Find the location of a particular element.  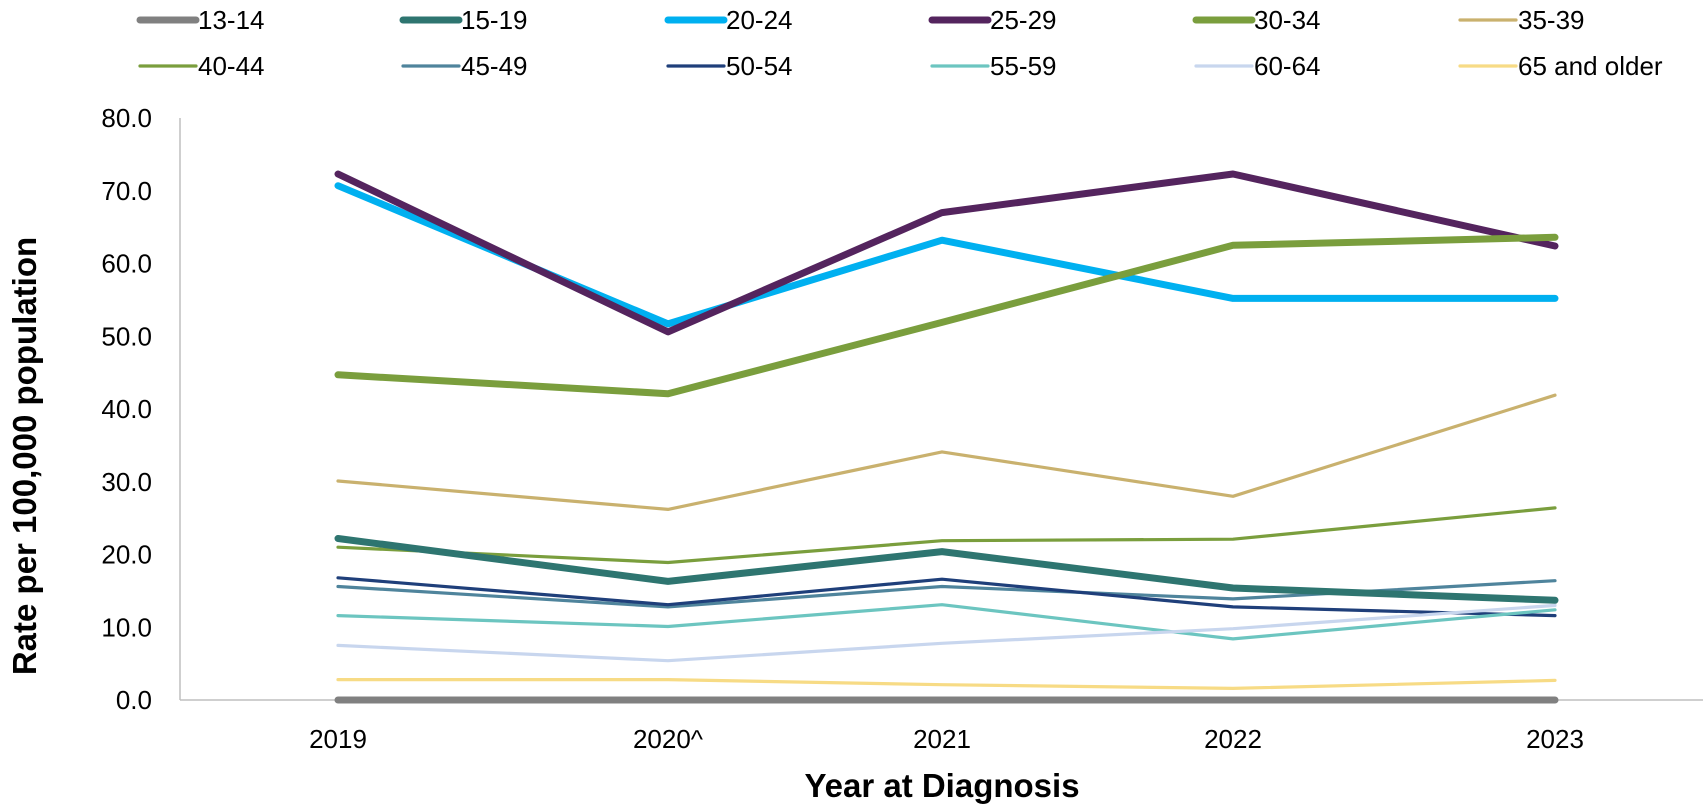

x-tick-label-2022: 2022 is located at coordinates (1233, 739).